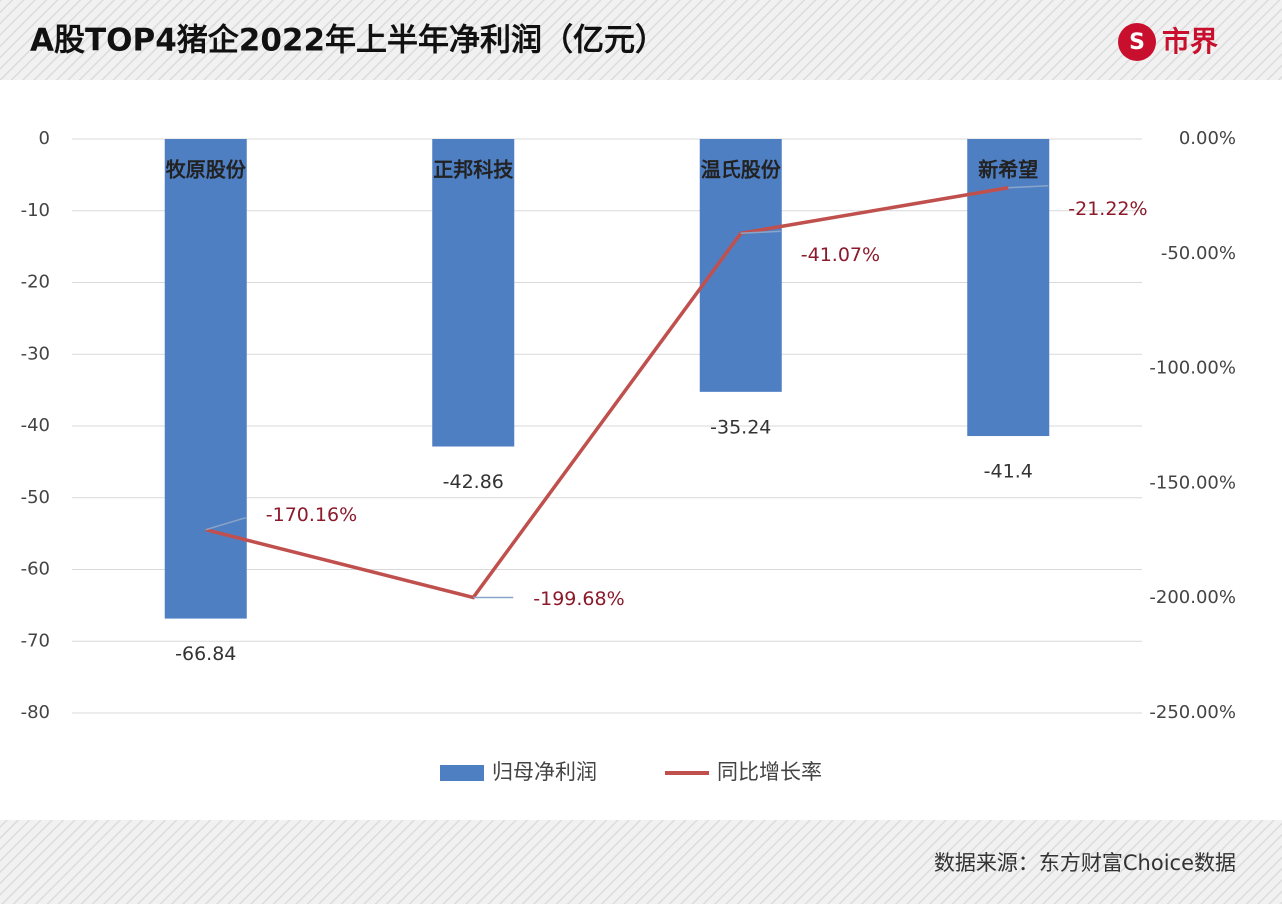  I want to click on category-label: 正邦科技, so click(473, 170).